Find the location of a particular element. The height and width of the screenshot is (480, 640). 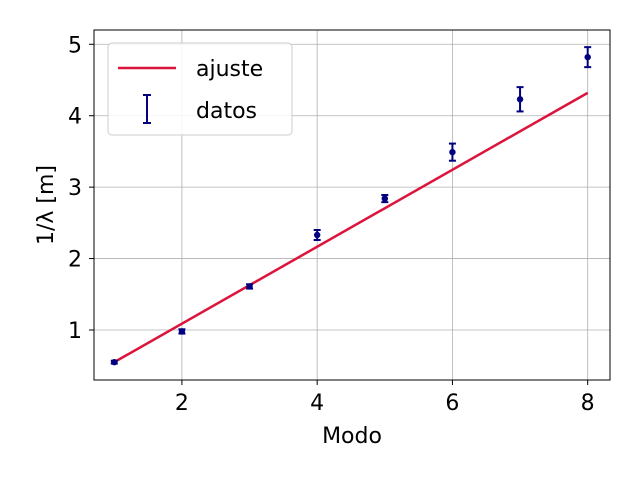

x-tick-label: 6 is located at coordinates (452, 403).